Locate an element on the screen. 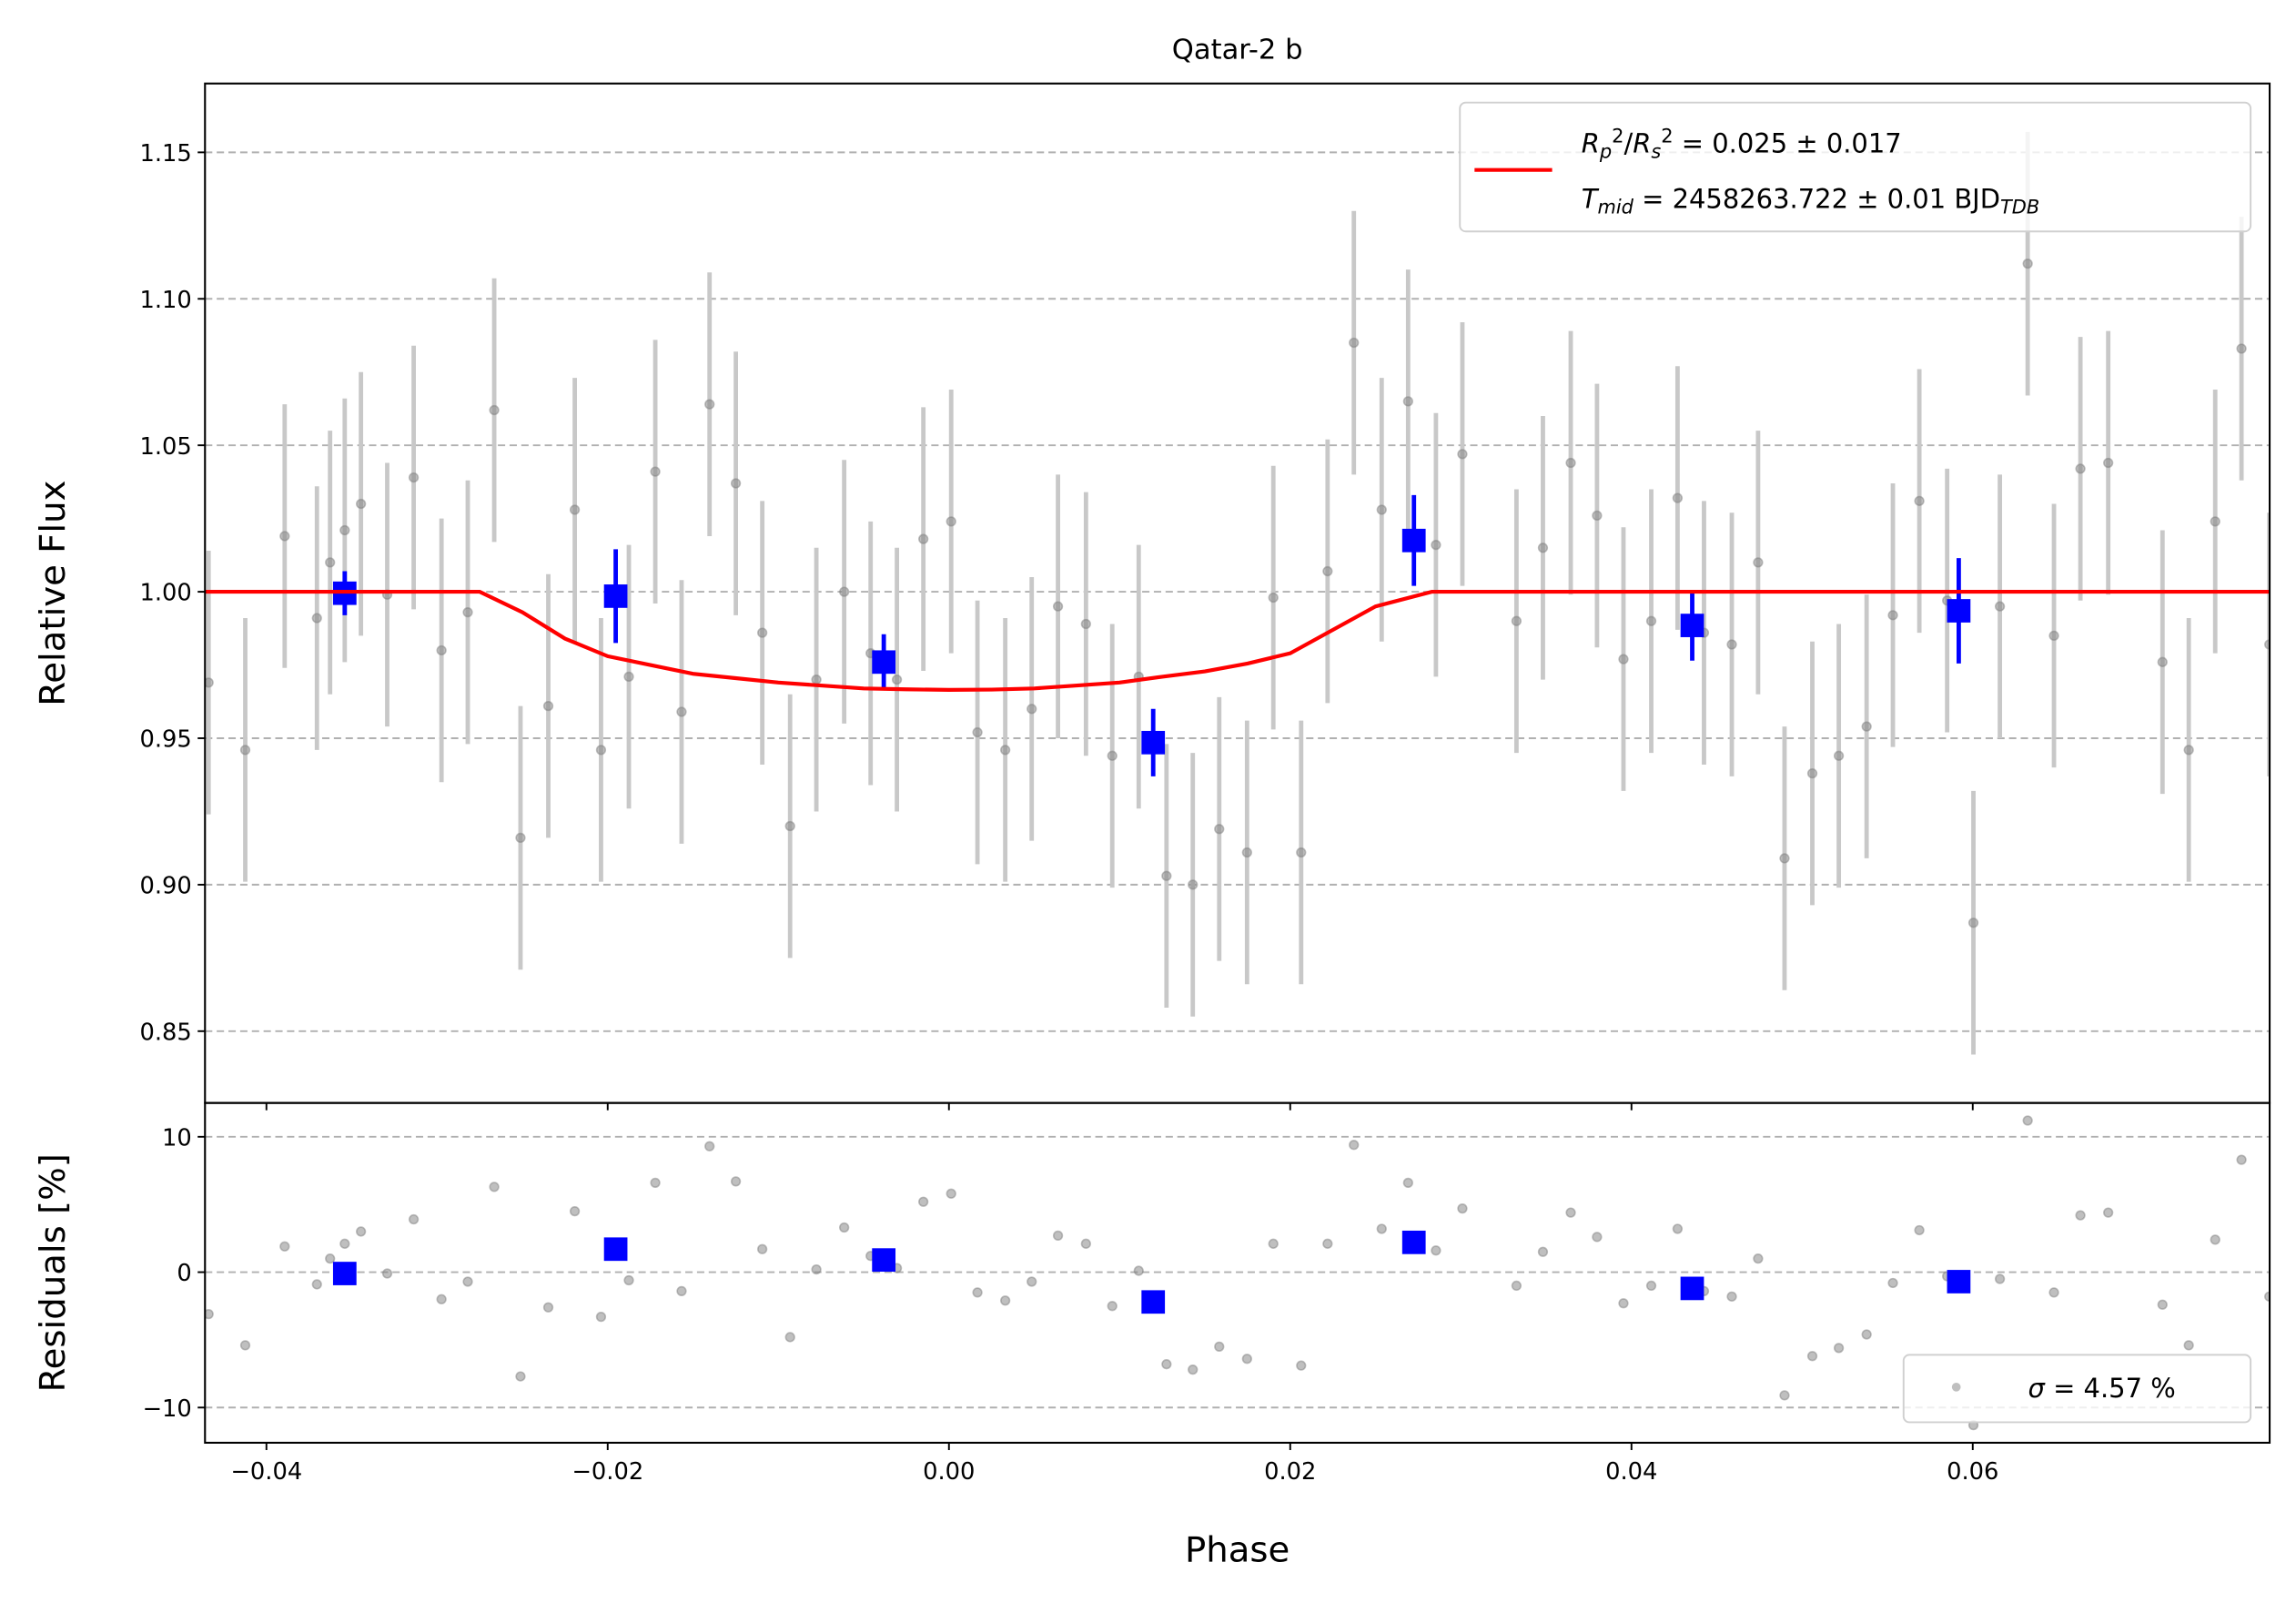 Image resolution: width=2296 pixels, height=1603 pixels. x-tick-label: 0.06 is located at coordinates (1973, 1472).